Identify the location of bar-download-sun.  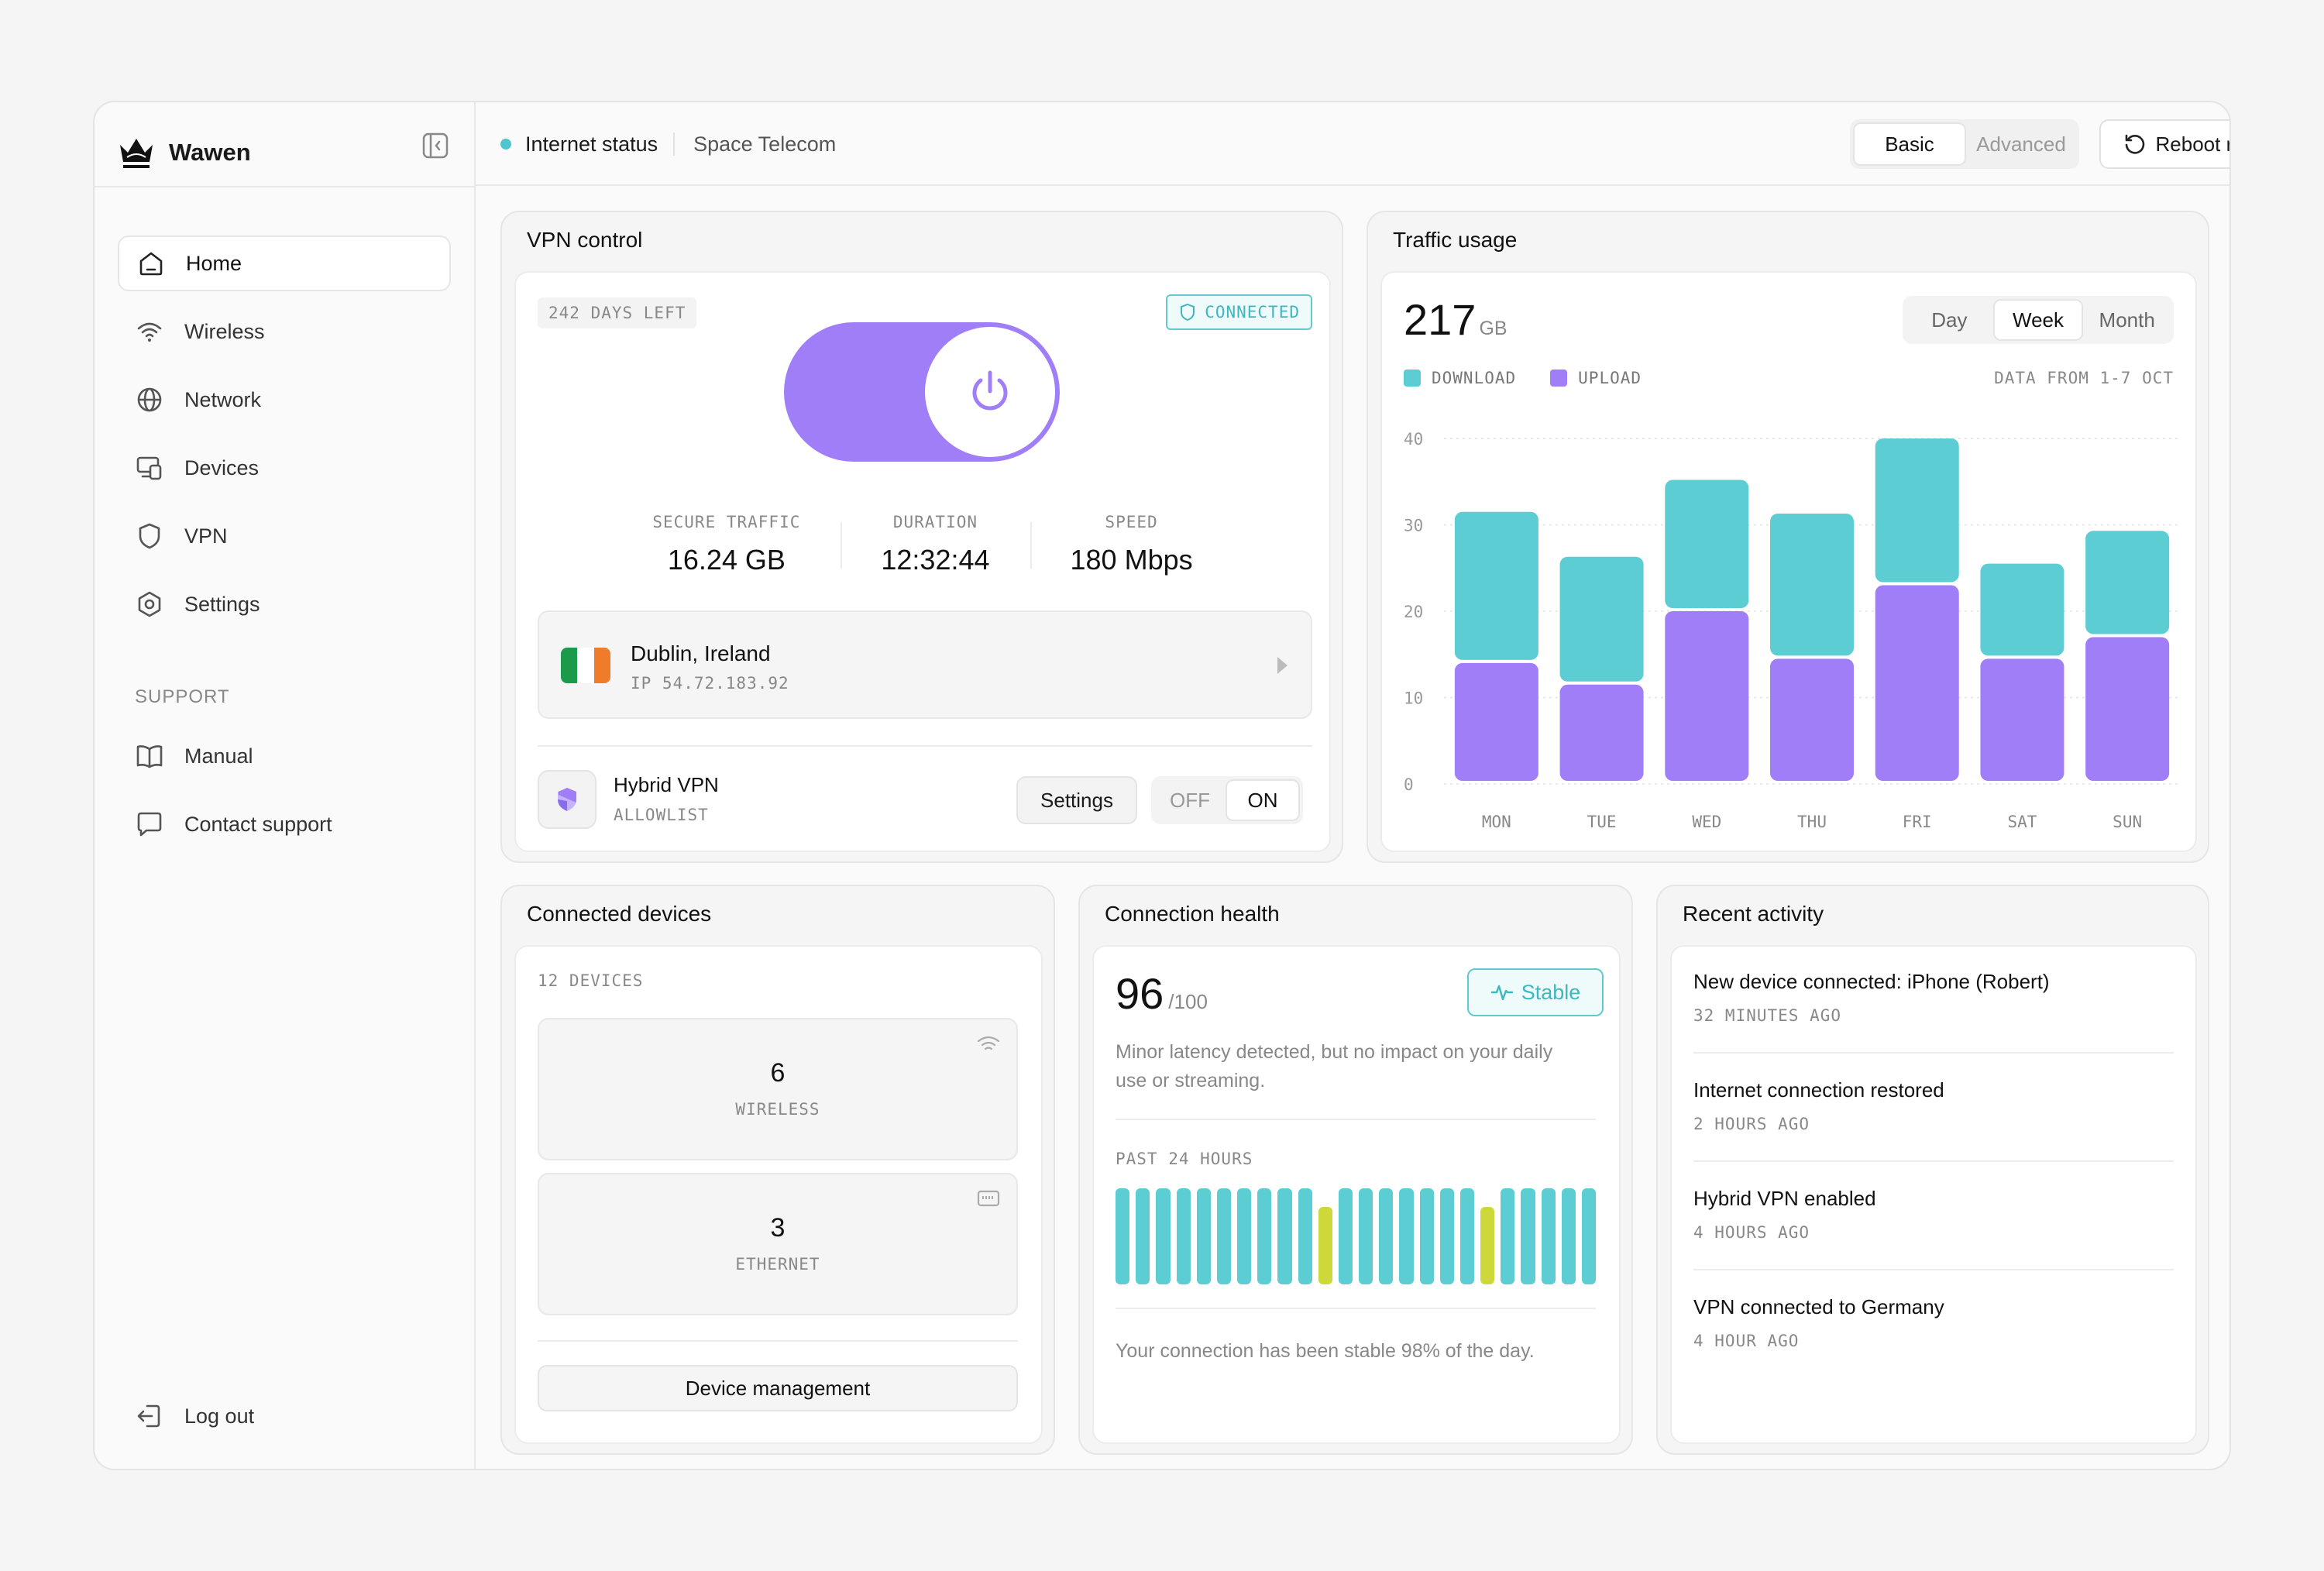
(2127, 583).